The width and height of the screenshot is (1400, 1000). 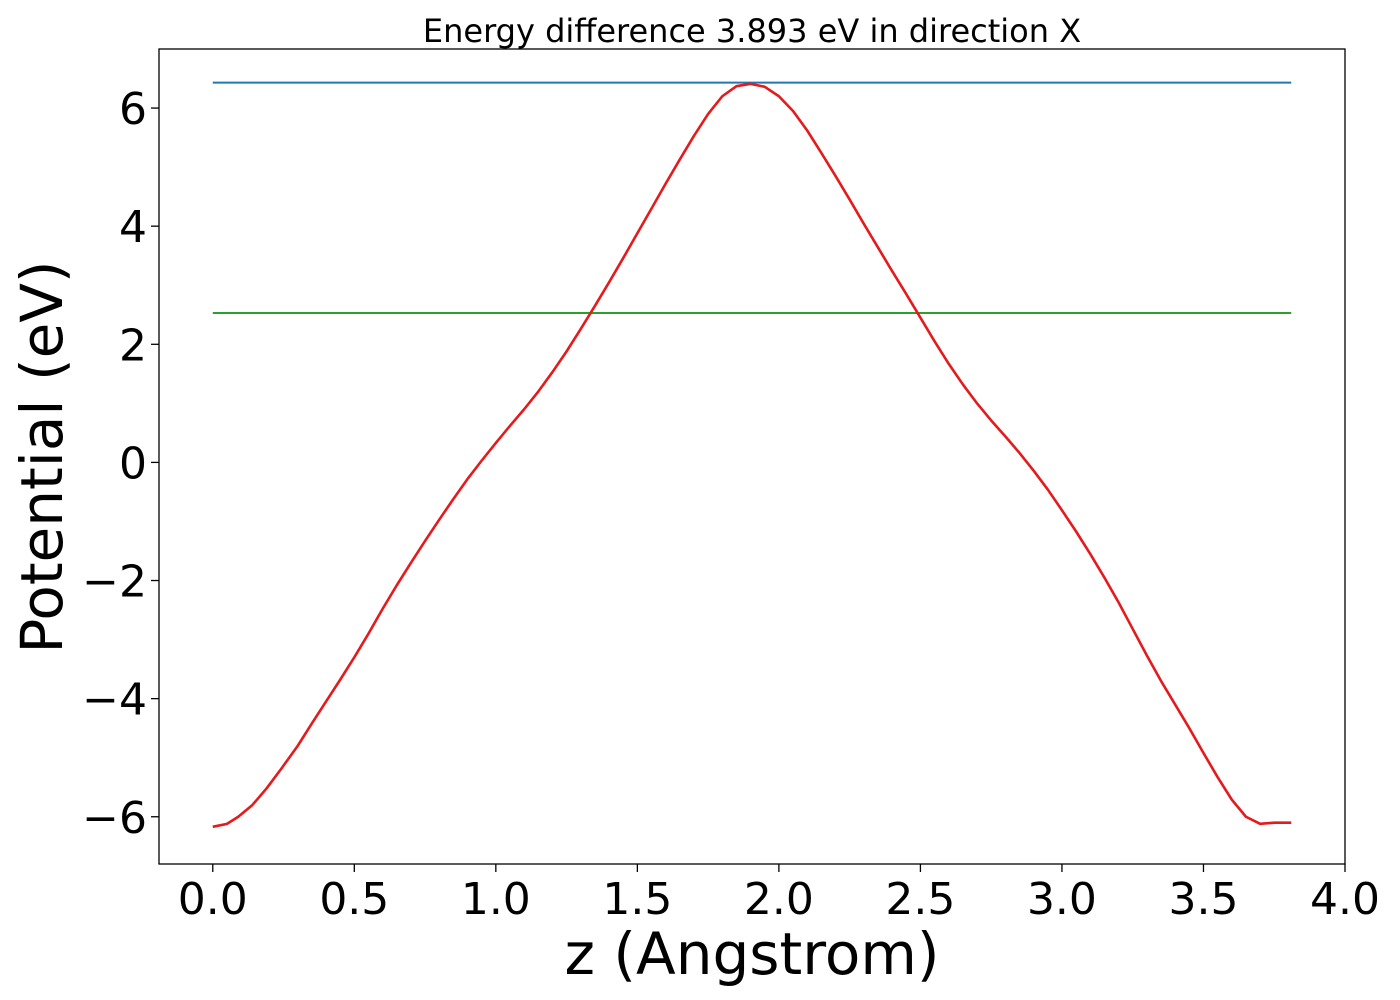 I want to click on x-tick-label: 0.0, so click(x=213, y=899).